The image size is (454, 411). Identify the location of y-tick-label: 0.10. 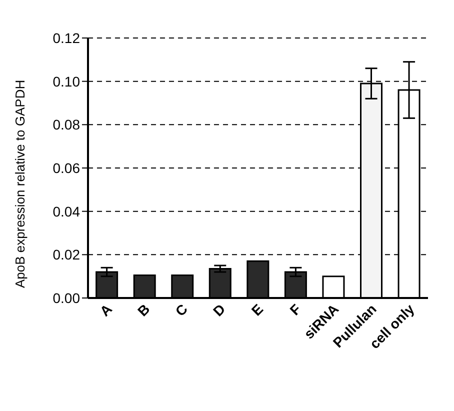
(66, 81).